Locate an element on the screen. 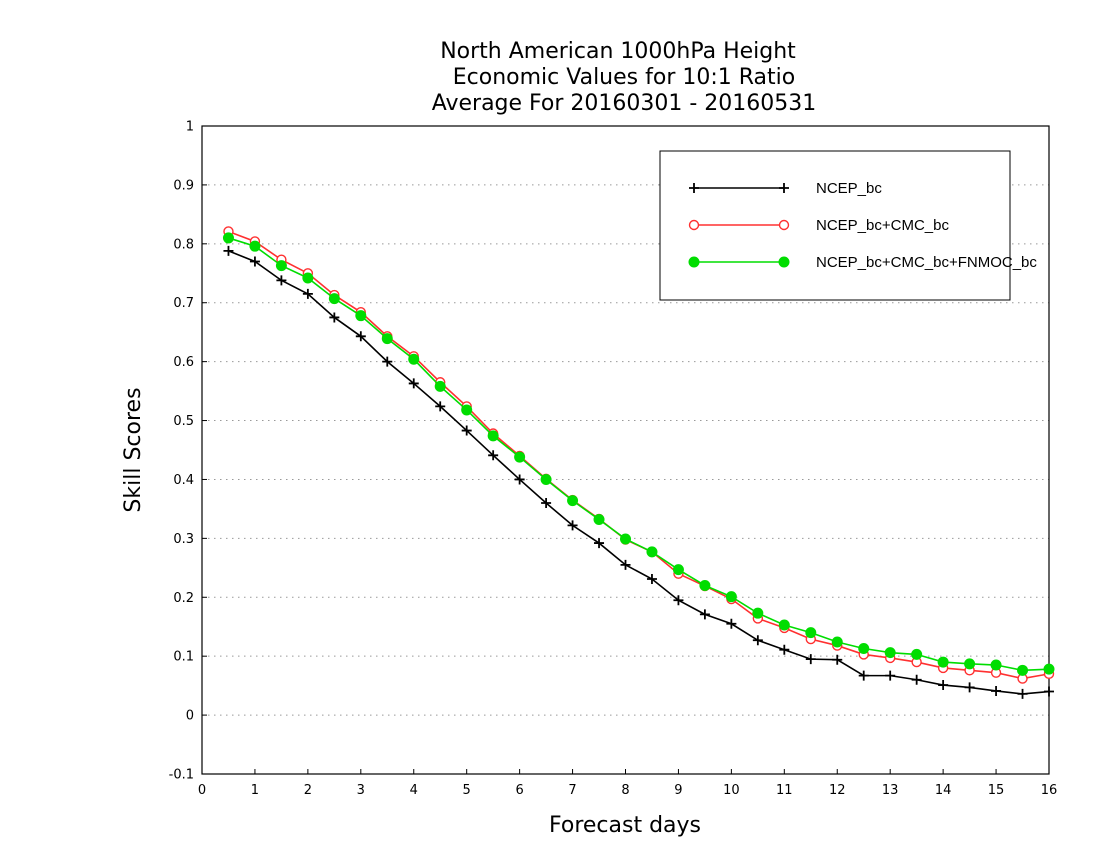 The width and height of the screenshot is (1100, 850). y-tick-label-11: 1 is located at coordinates (190, 127).